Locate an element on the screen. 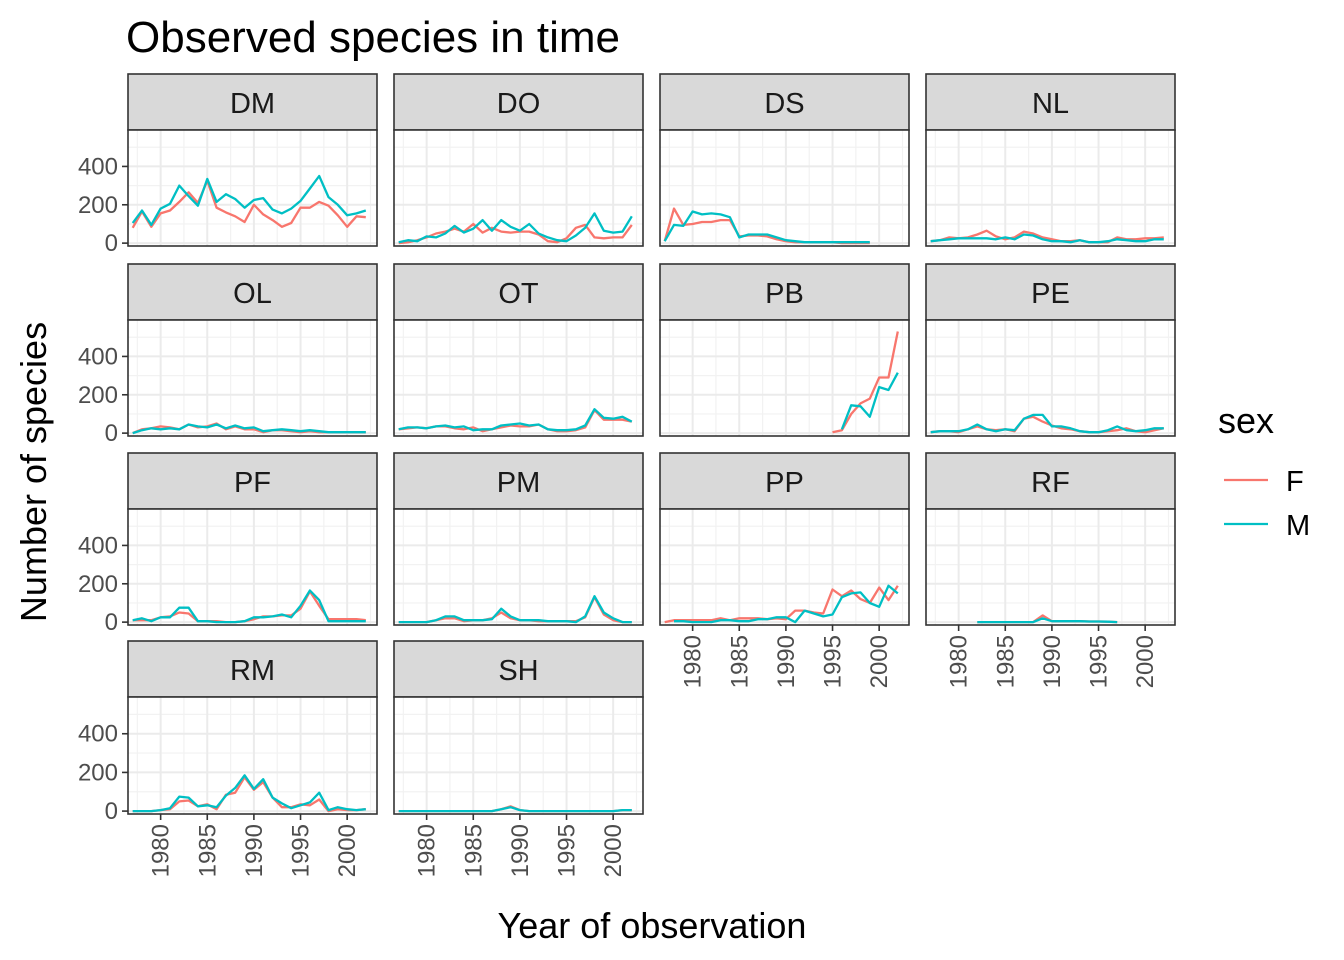 This screenshot has width=1344, height=960. panel-pm: PM is located at coordinates (518, 539).